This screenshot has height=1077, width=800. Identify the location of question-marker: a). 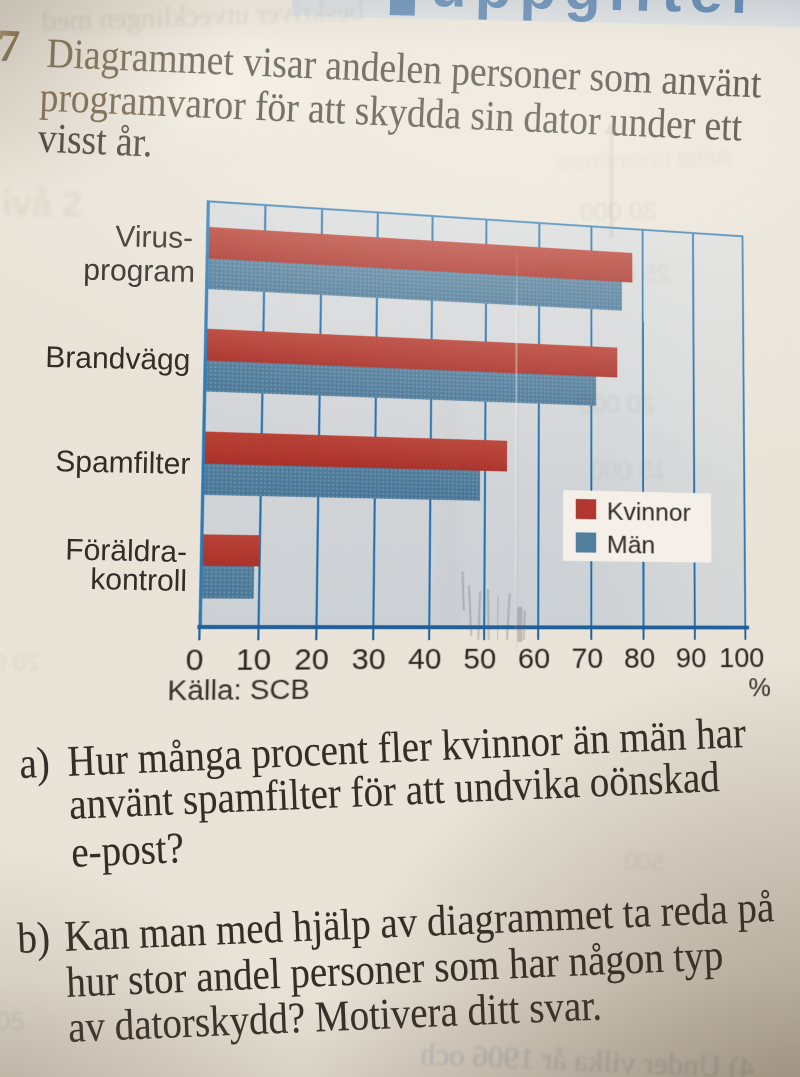
(34, 763).